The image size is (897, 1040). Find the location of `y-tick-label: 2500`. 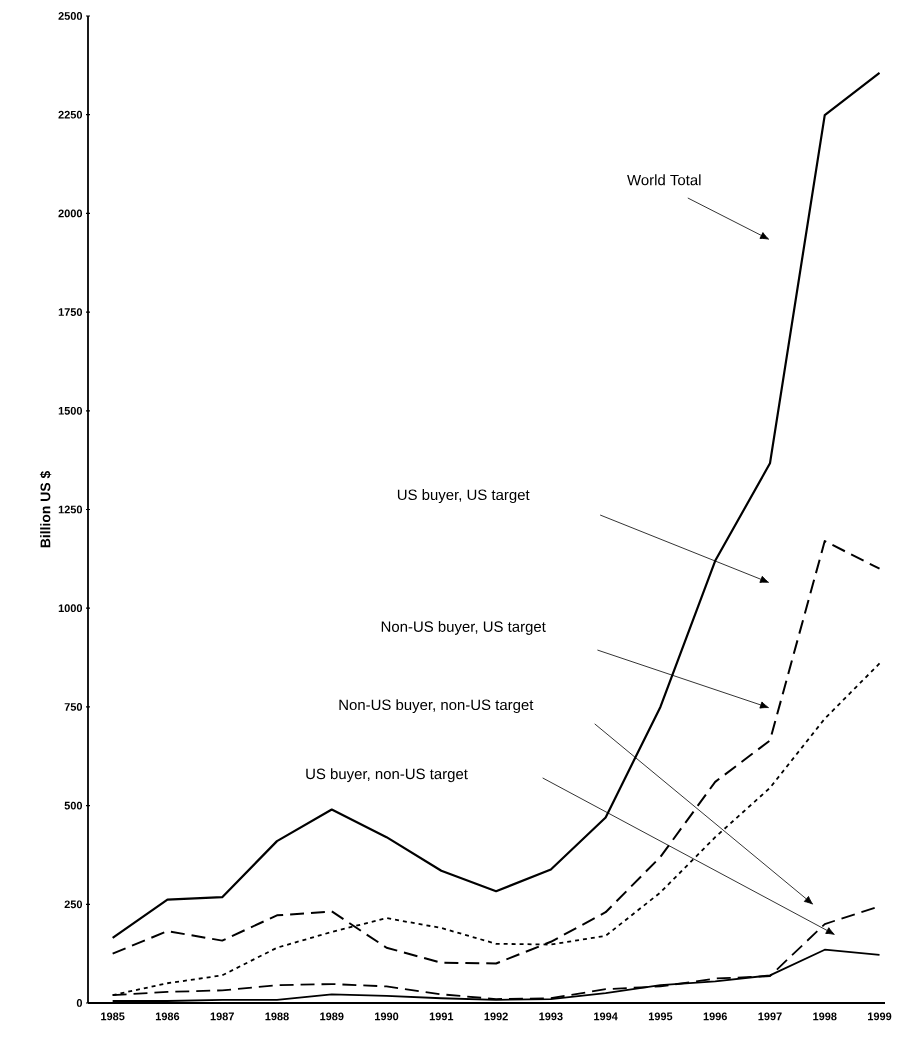

y-tick-label: 2500 is located at coordinates (70, 16).